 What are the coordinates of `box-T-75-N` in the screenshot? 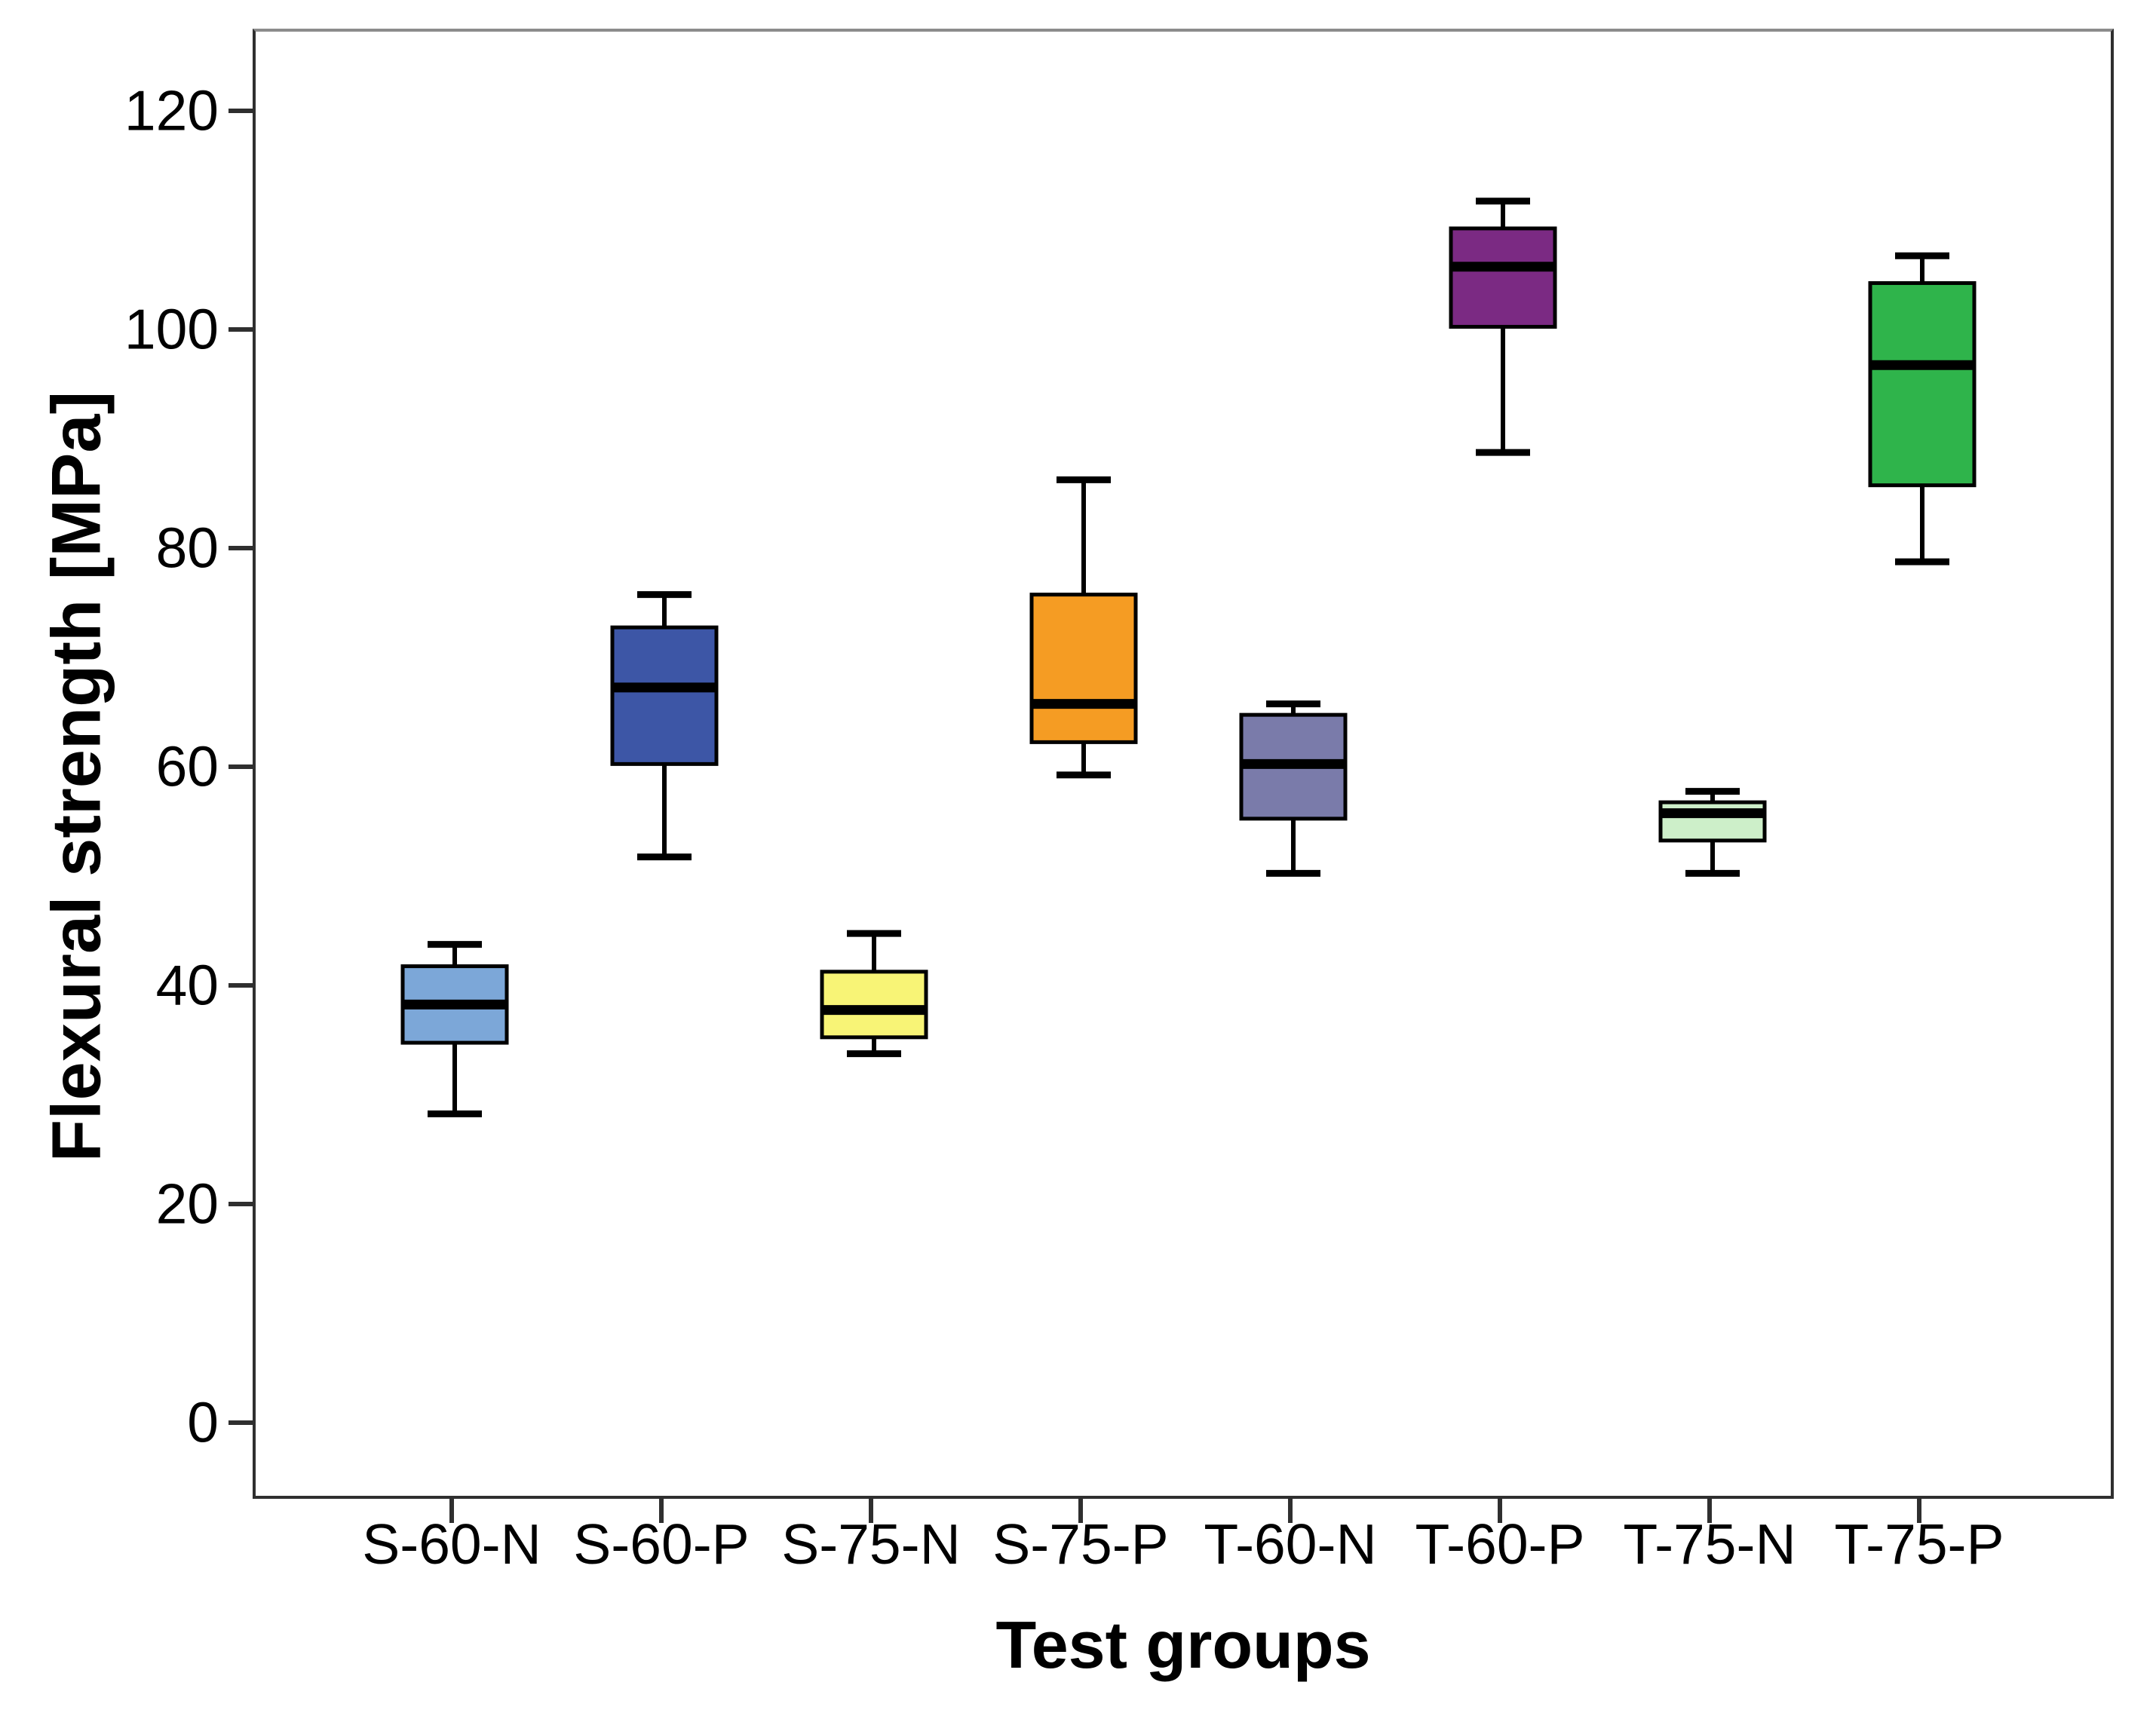 It's located at (1712, 822).